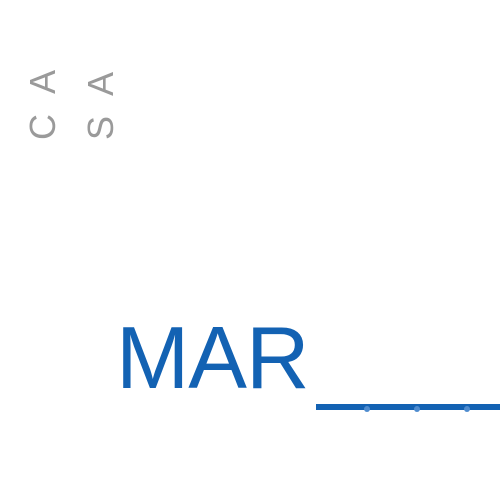  I want to click on main-word: MAR, so click(213, 357).